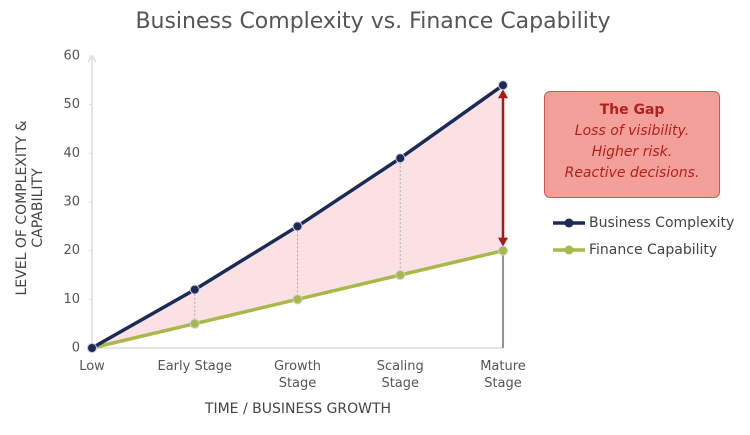 The height and width of the screenshot is (435, 750). I want to click on y-tick-label: 10, so click(71, 299).